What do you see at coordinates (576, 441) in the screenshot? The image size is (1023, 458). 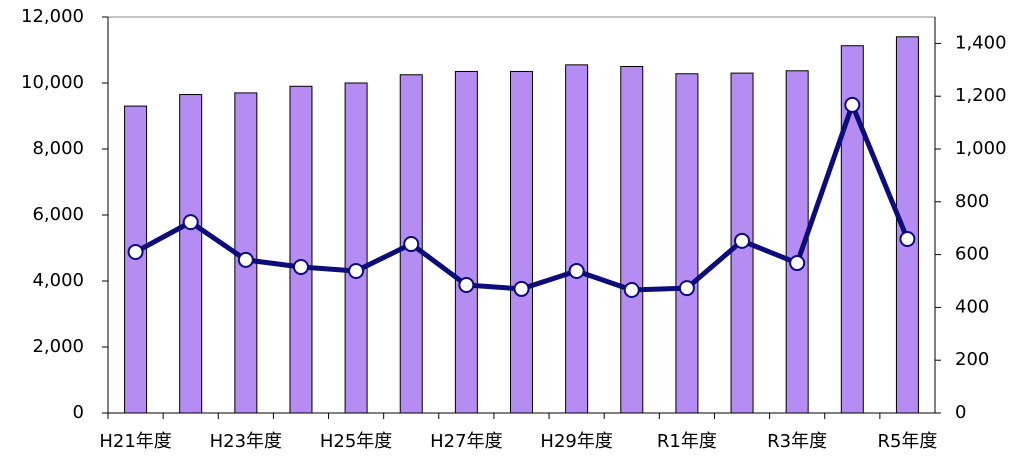 I see `x-tick-label: H29年度` at bounding box center [576, 441].